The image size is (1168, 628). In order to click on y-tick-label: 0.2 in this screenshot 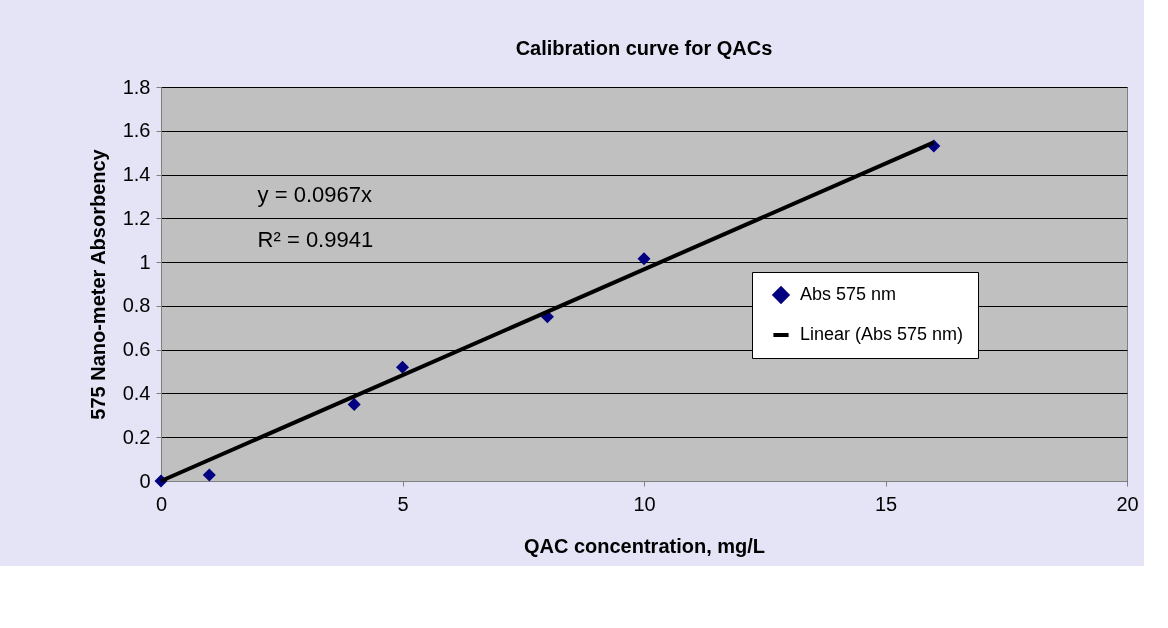, I will do `click(136, 436)`.